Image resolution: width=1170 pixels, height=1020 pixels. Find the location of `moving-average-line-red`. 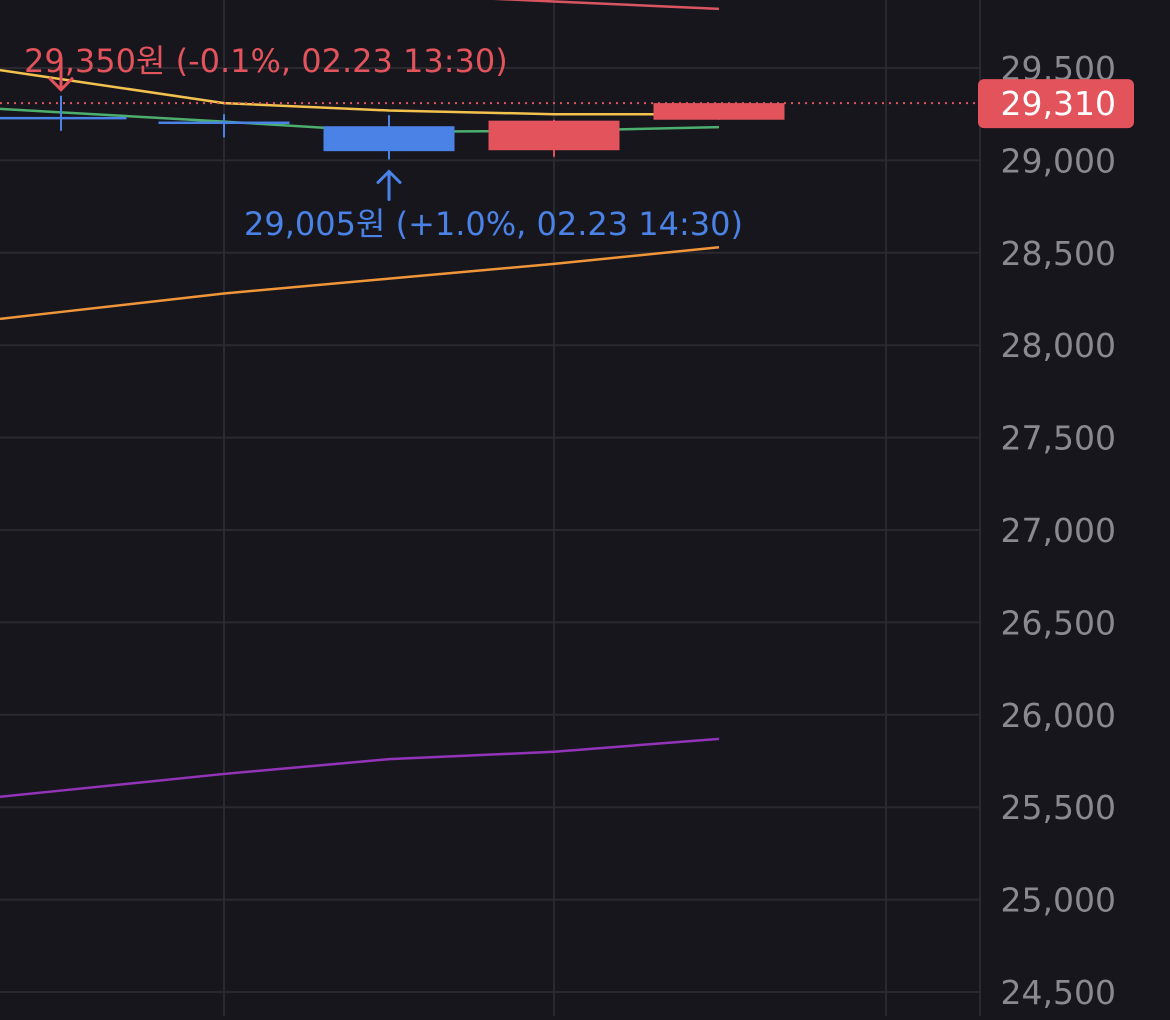

moving-average-line-red is located at coordinates (606, 5).